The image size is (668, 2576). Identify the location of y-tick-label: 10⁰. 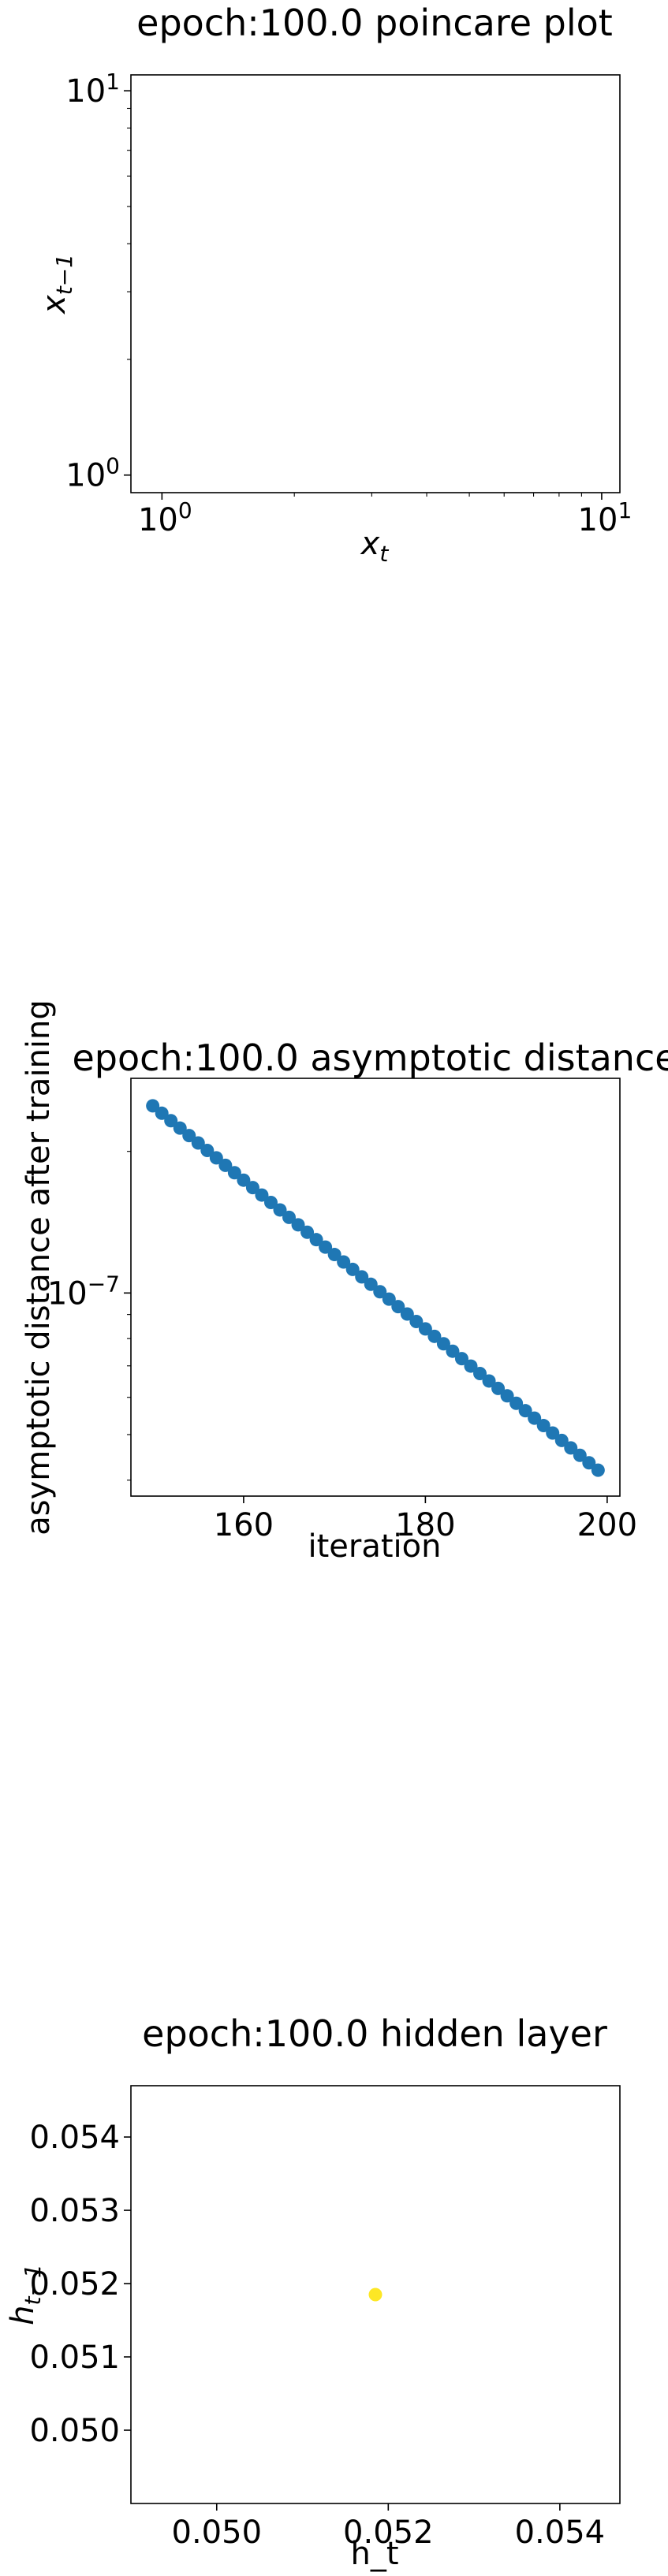
(92, 473).